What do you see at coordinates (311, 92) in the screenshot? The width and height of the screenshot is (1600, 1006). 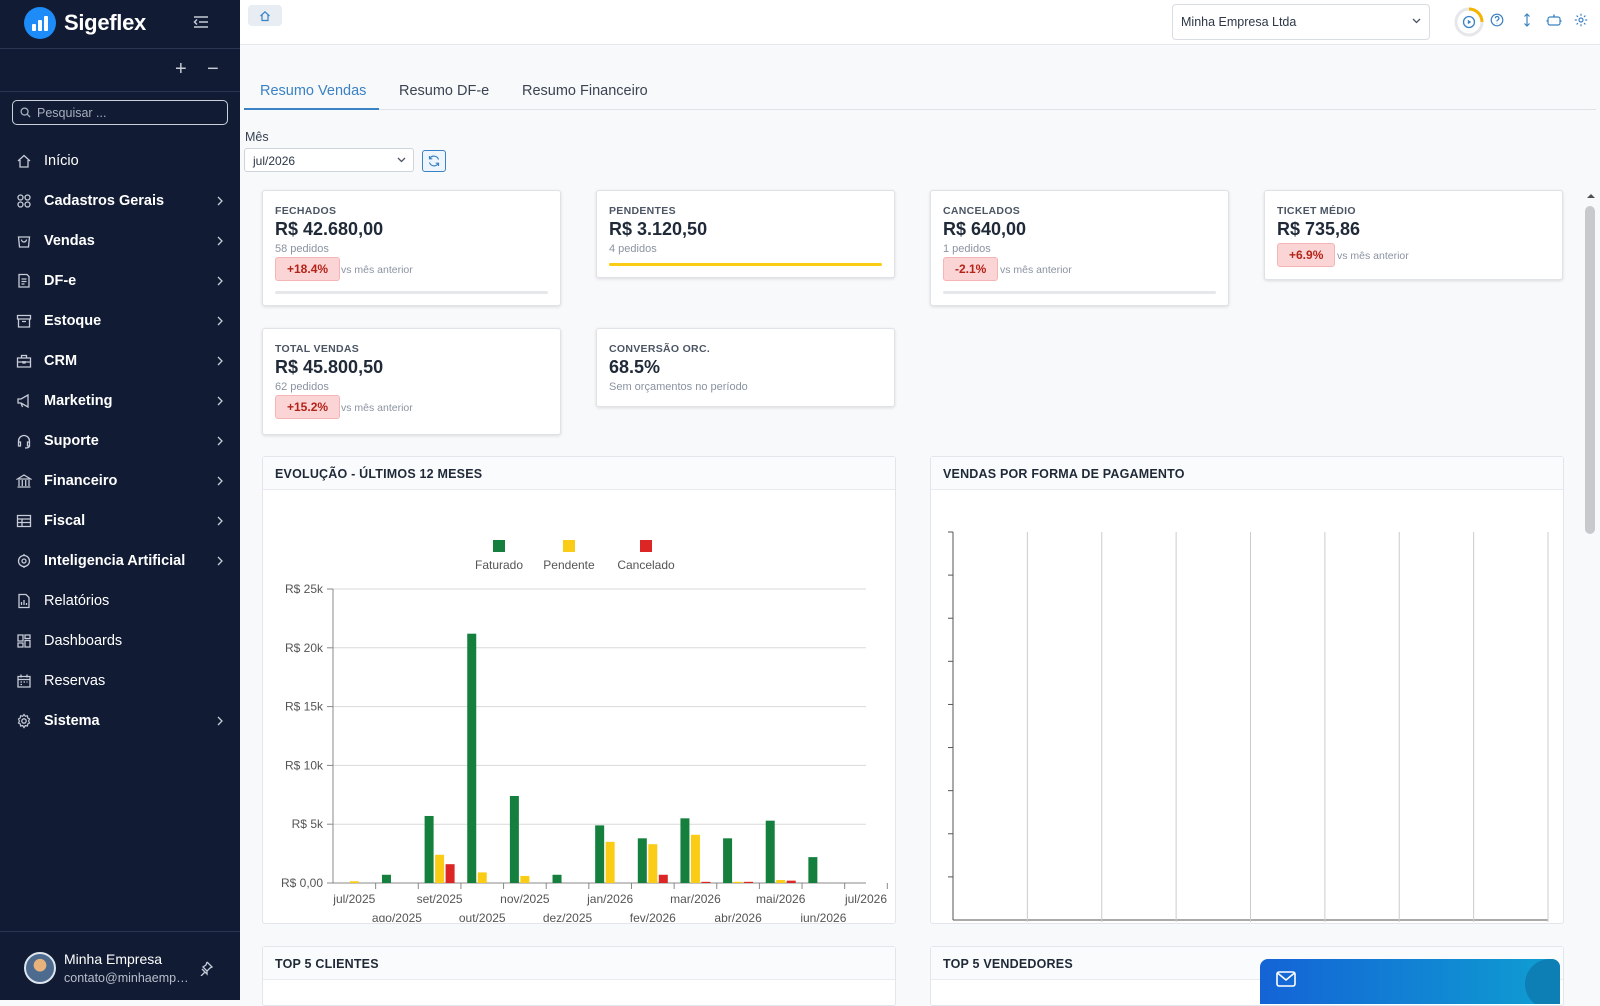 I see `tab-resumo-vendas: Resumo Vendas` at bounding box center [311, 92].